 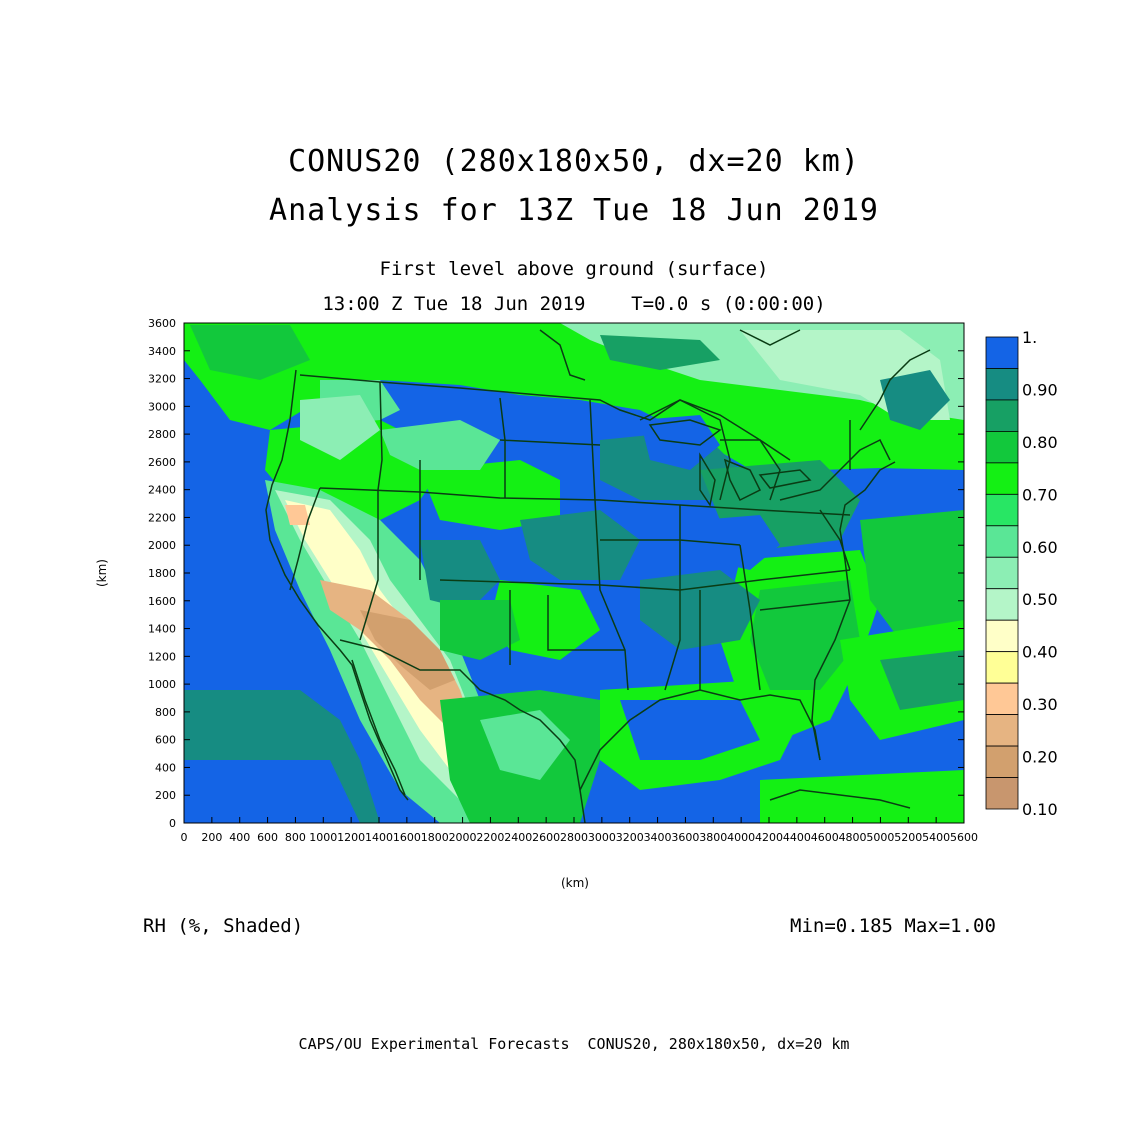 What do you see at coordinates (1040, 442) in the screenshot?
I see `colorbar-label: 0.80` at bounding box center [1040, 442].